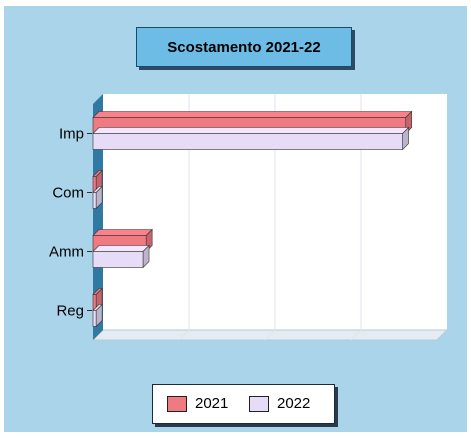 The image size is (471, 439). Describe the element at coordinates (70, 311) in the screenshot. I see `category-label-reg: Reg` at that location.